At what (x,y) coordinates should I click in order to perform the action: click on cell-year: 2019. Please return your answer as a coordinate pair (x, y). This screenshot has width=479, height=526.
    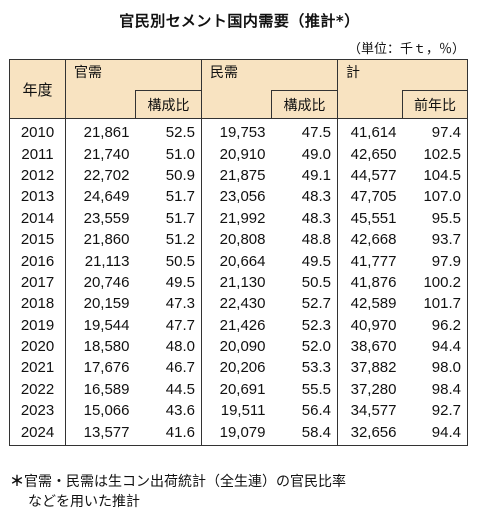
    Looking at the image, I should click on (37, 325).